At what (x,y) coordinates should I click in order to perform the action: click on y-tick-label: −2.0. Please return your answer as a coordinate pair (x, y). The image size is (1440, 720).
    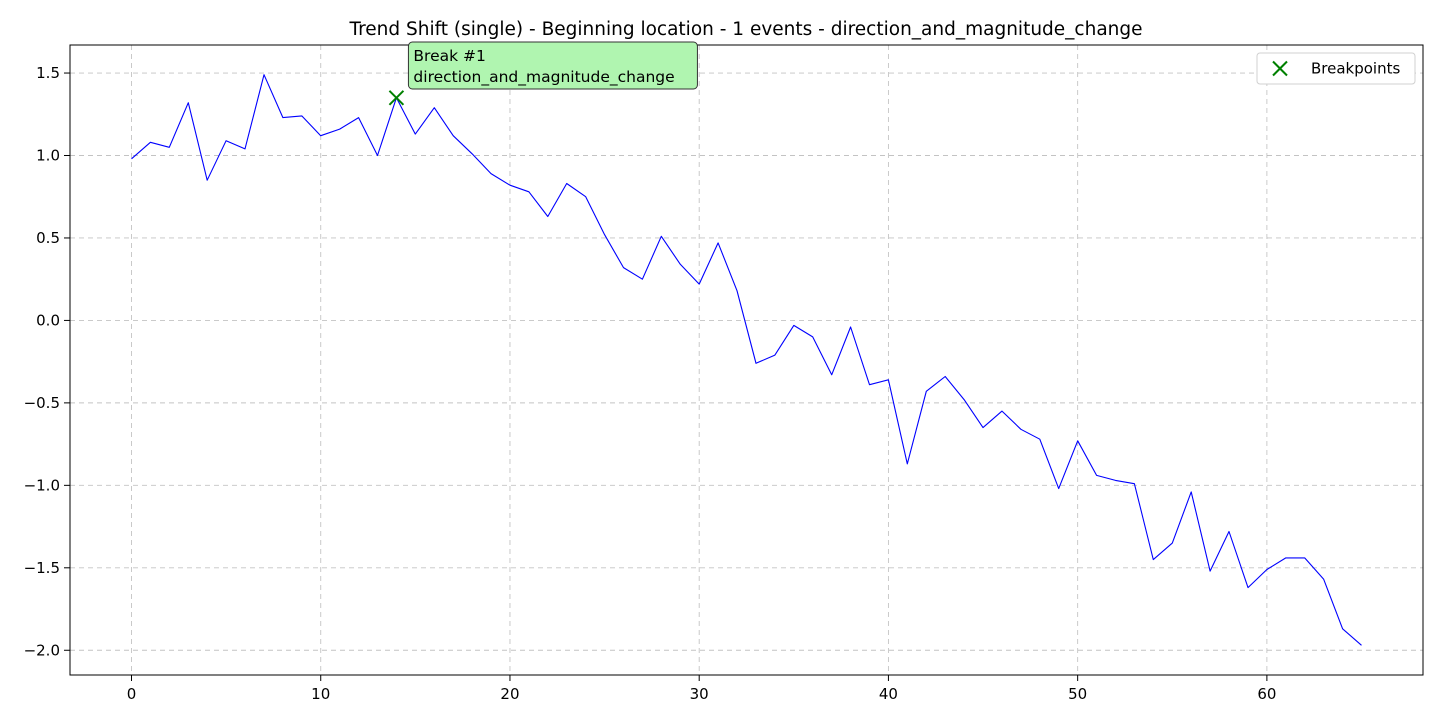
    Looking at the image, I should click on (42, 650).